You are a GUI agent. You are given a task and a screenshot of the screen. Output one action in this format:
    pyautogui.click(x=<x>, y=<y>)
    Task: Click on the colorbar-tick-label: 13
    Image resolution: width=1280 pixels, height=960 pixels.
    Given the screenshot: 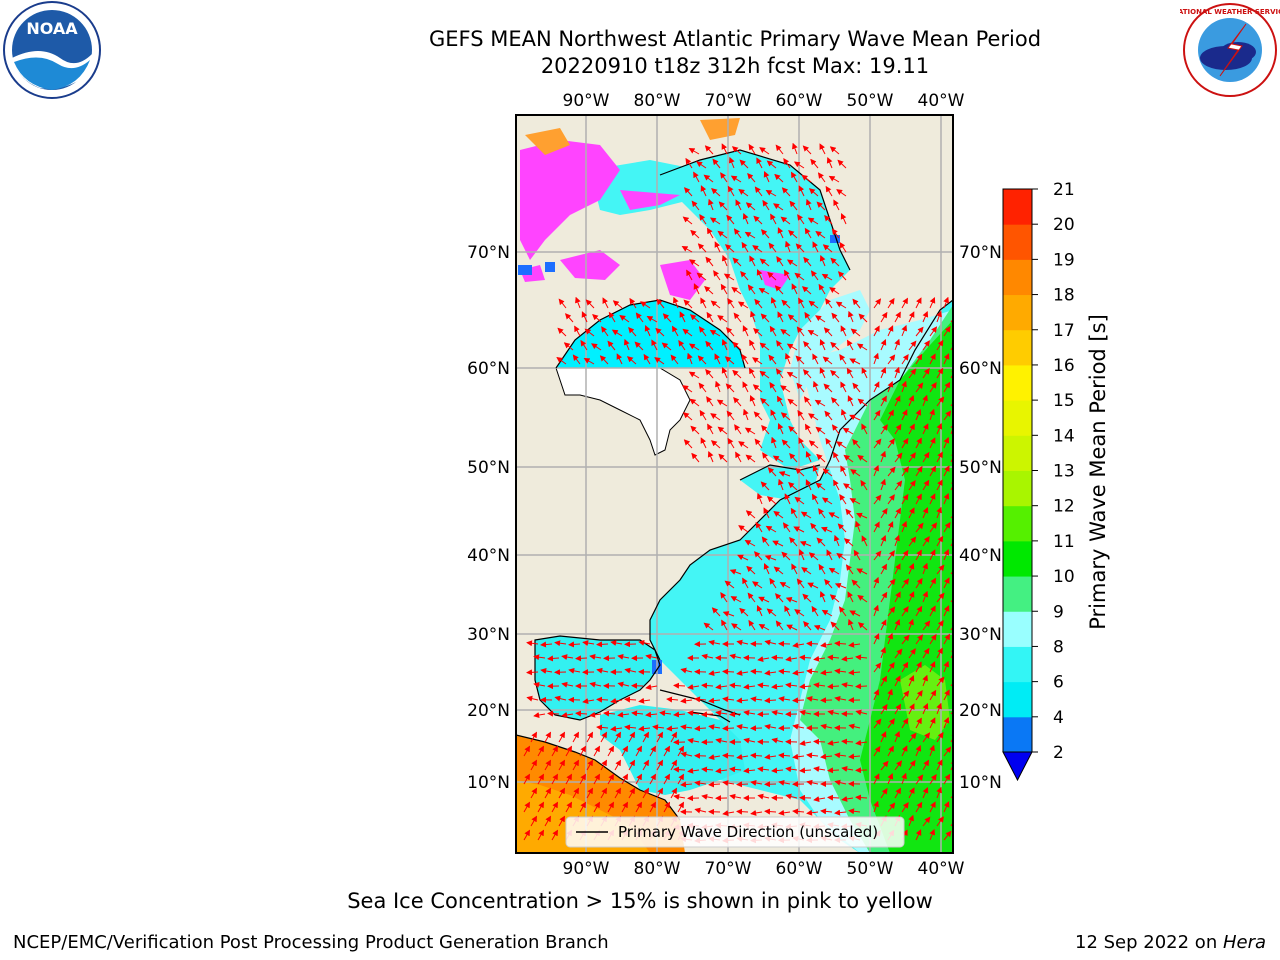 What is the action you would take?
    pyautogui.click(x=1064, y=472)
    